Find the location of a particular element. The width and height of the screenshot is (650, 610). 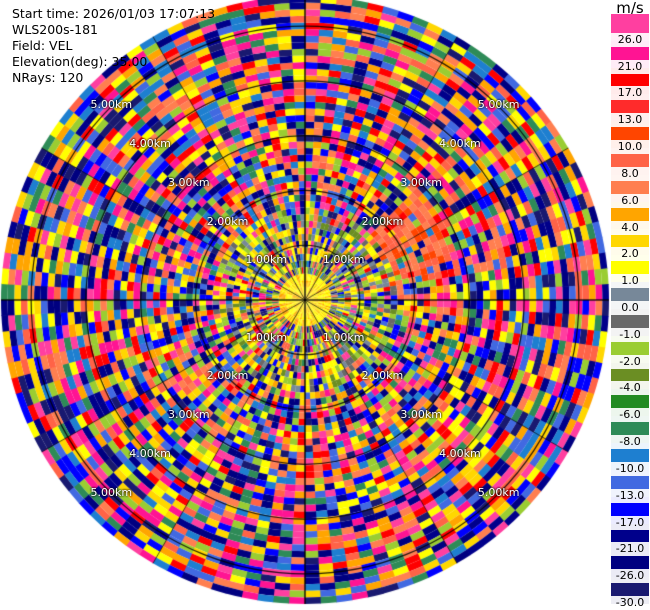

start-time-label: Start time: 2026/01/03 17:07:13 is located at coordinates (114, 13).